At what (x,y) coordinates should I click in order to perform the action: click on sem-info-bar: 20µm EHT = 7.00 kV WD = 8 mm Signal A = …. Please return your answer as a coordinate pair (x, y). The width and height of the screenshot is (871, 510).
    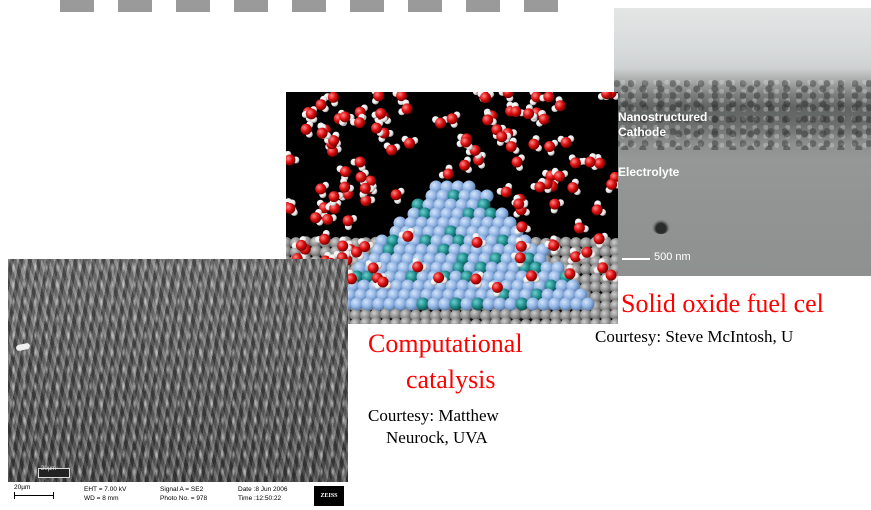
    Looking at the image, I should click on (178, 496).